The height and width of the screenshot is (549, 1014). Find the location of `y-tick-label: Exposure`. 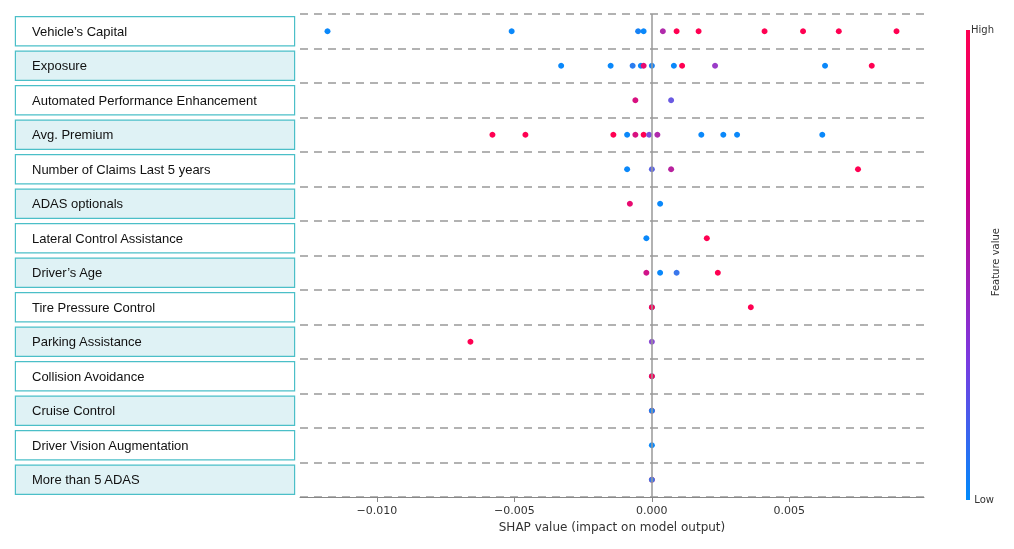

y-tick-label: Exposure is located at coordinates (59, 66).